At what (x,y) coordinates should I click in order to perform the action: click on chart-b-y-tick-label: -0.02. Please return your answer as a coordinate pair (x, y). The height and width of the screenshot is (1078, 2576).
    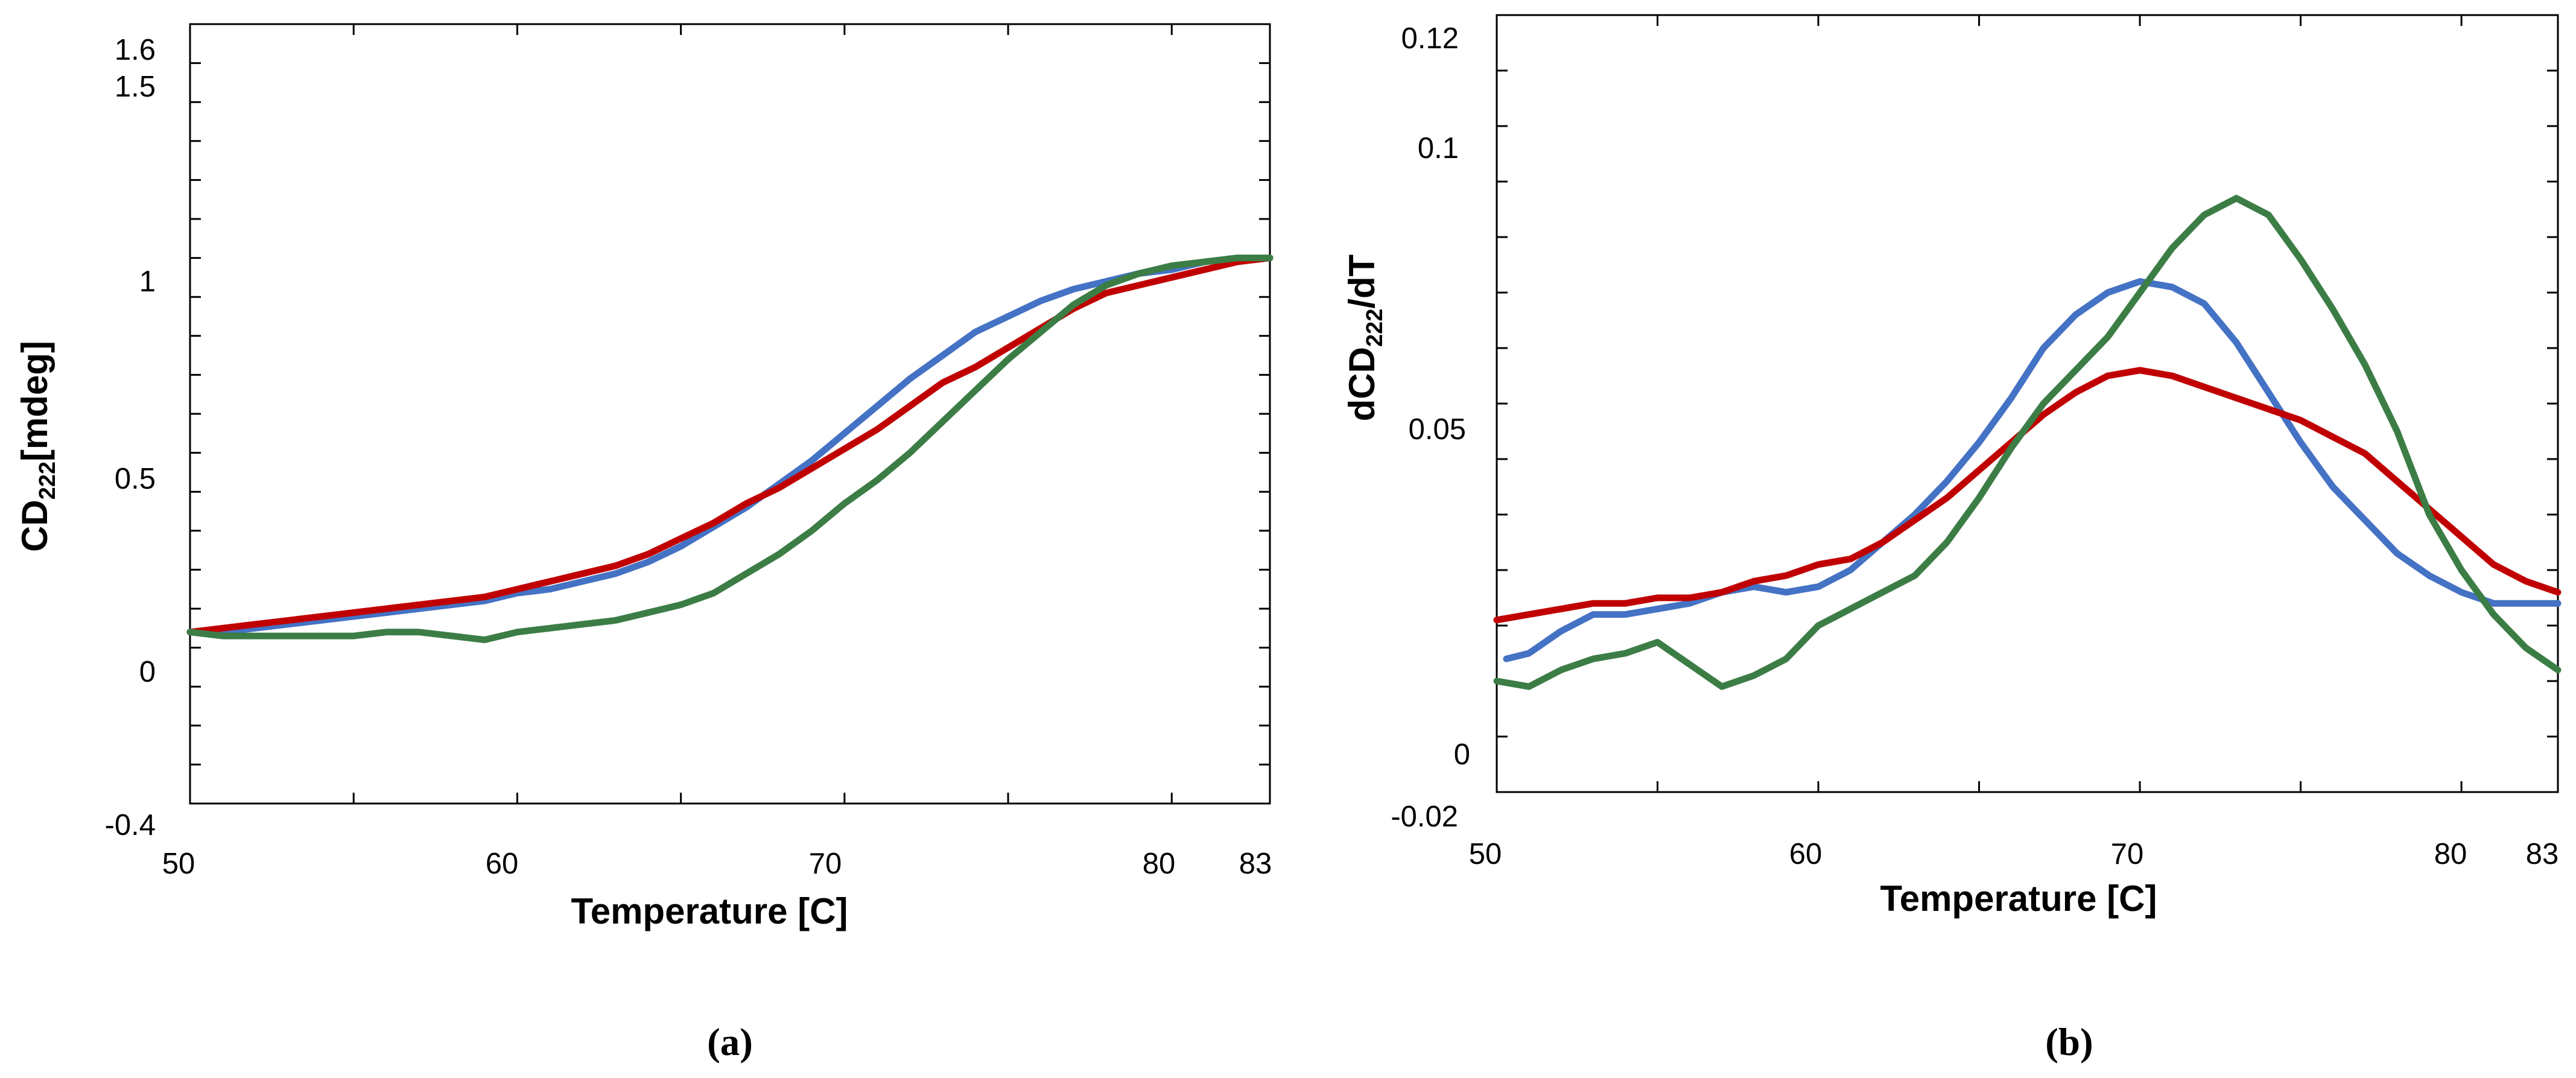
    Looking at the image, I should click on (1424, 817).